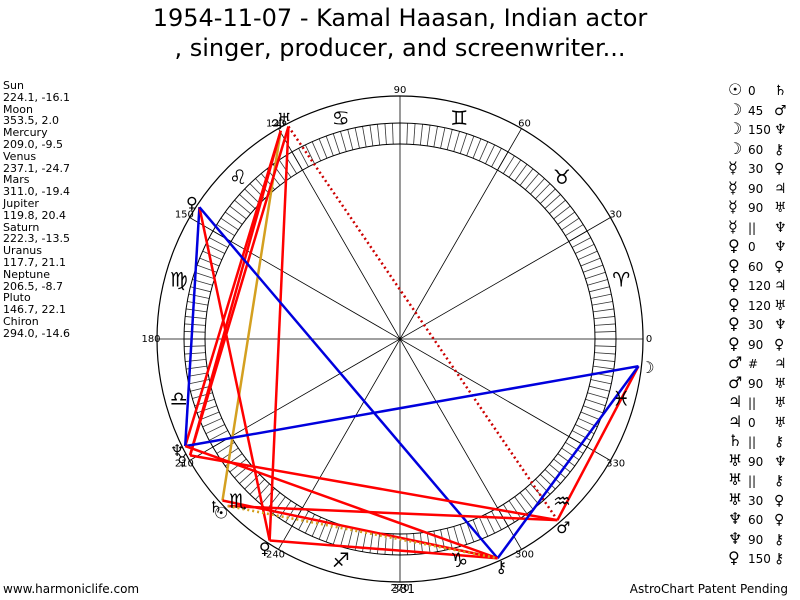 The width and height of the screenshot is (800, 600). Describe the element at coordinates (562, 177) in the screenshot. I see `zodiac-sign-icon: ♉` at that location.